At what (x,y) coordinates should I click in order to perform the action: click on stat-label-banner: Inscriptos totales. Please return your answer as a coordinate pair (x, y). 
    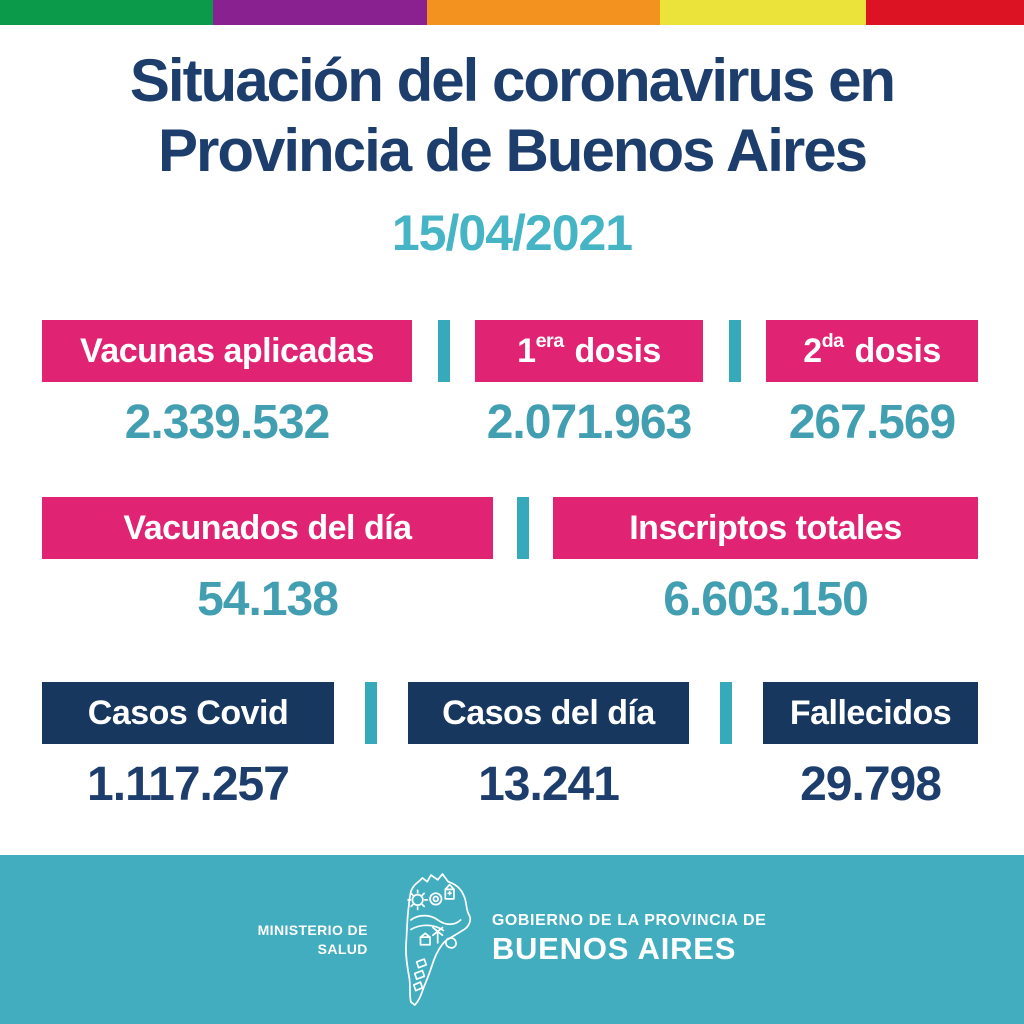
    Looking at the image, I should click on (765, 528).